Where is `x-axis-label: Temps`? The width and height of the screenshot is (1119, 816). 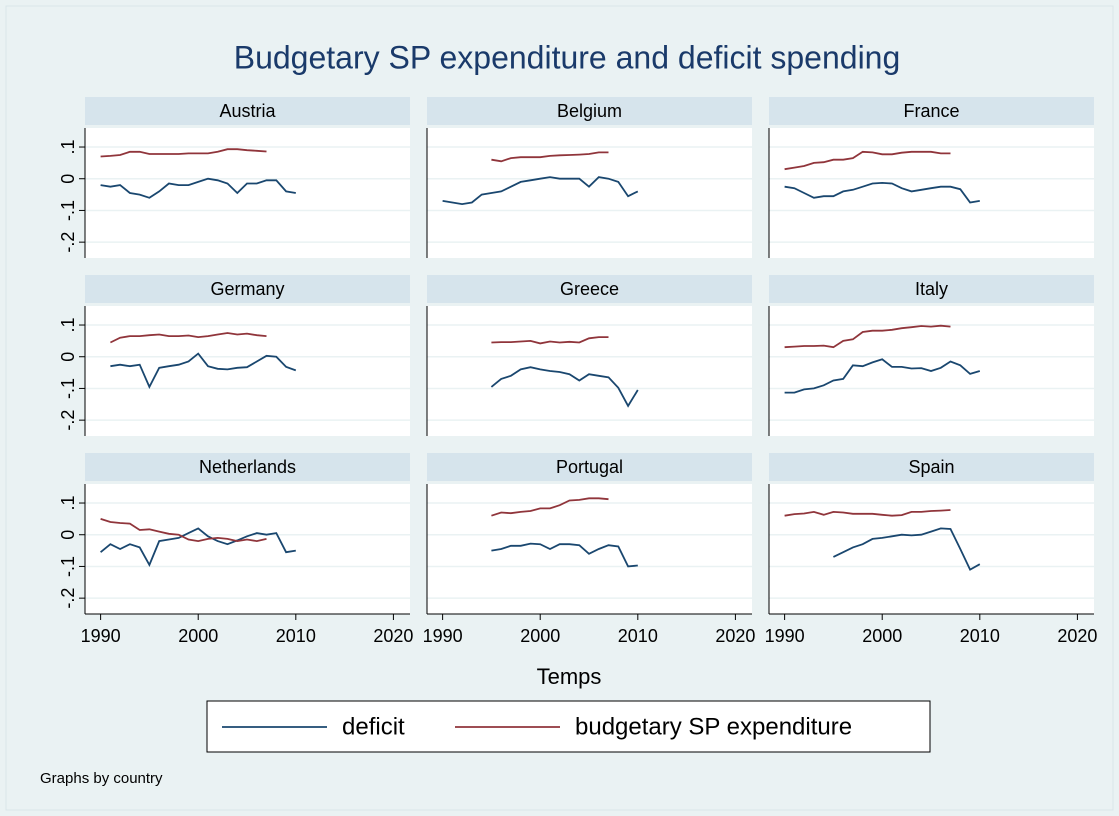
x-axis-label: Temps is located at coordinates (569, 676).